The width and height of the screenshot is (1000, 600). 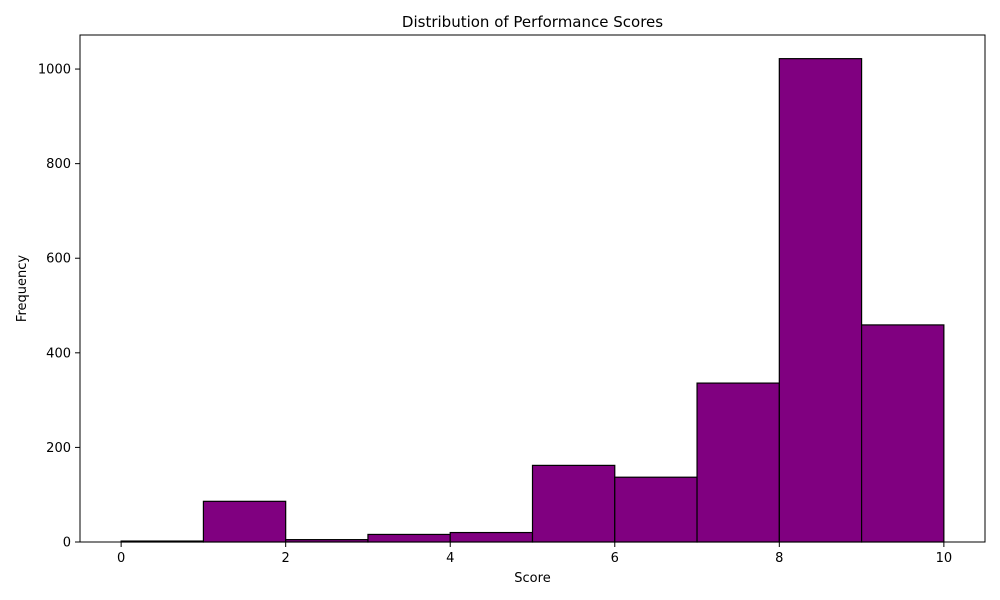 I want to click on y-tick-label: 1000, so click(x=54, y=70).